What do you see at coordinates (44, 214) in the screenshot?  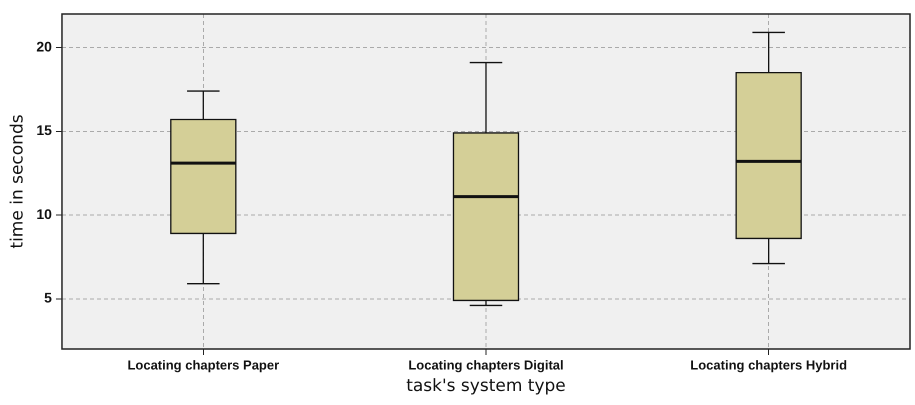 I see `y-tick-label: 10` at bounding box center [44, 214].